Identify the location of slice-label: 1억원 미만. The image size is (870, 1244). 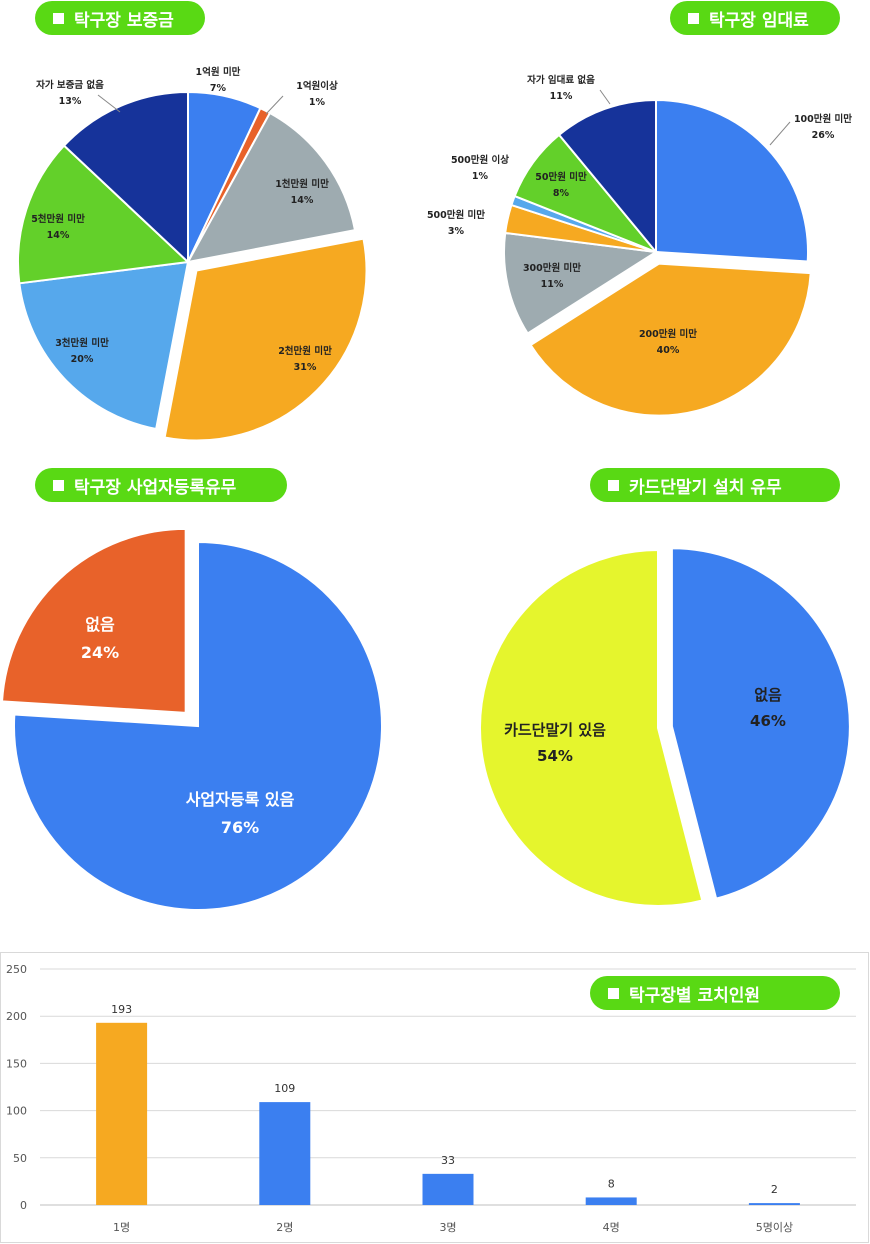
(218, 72).